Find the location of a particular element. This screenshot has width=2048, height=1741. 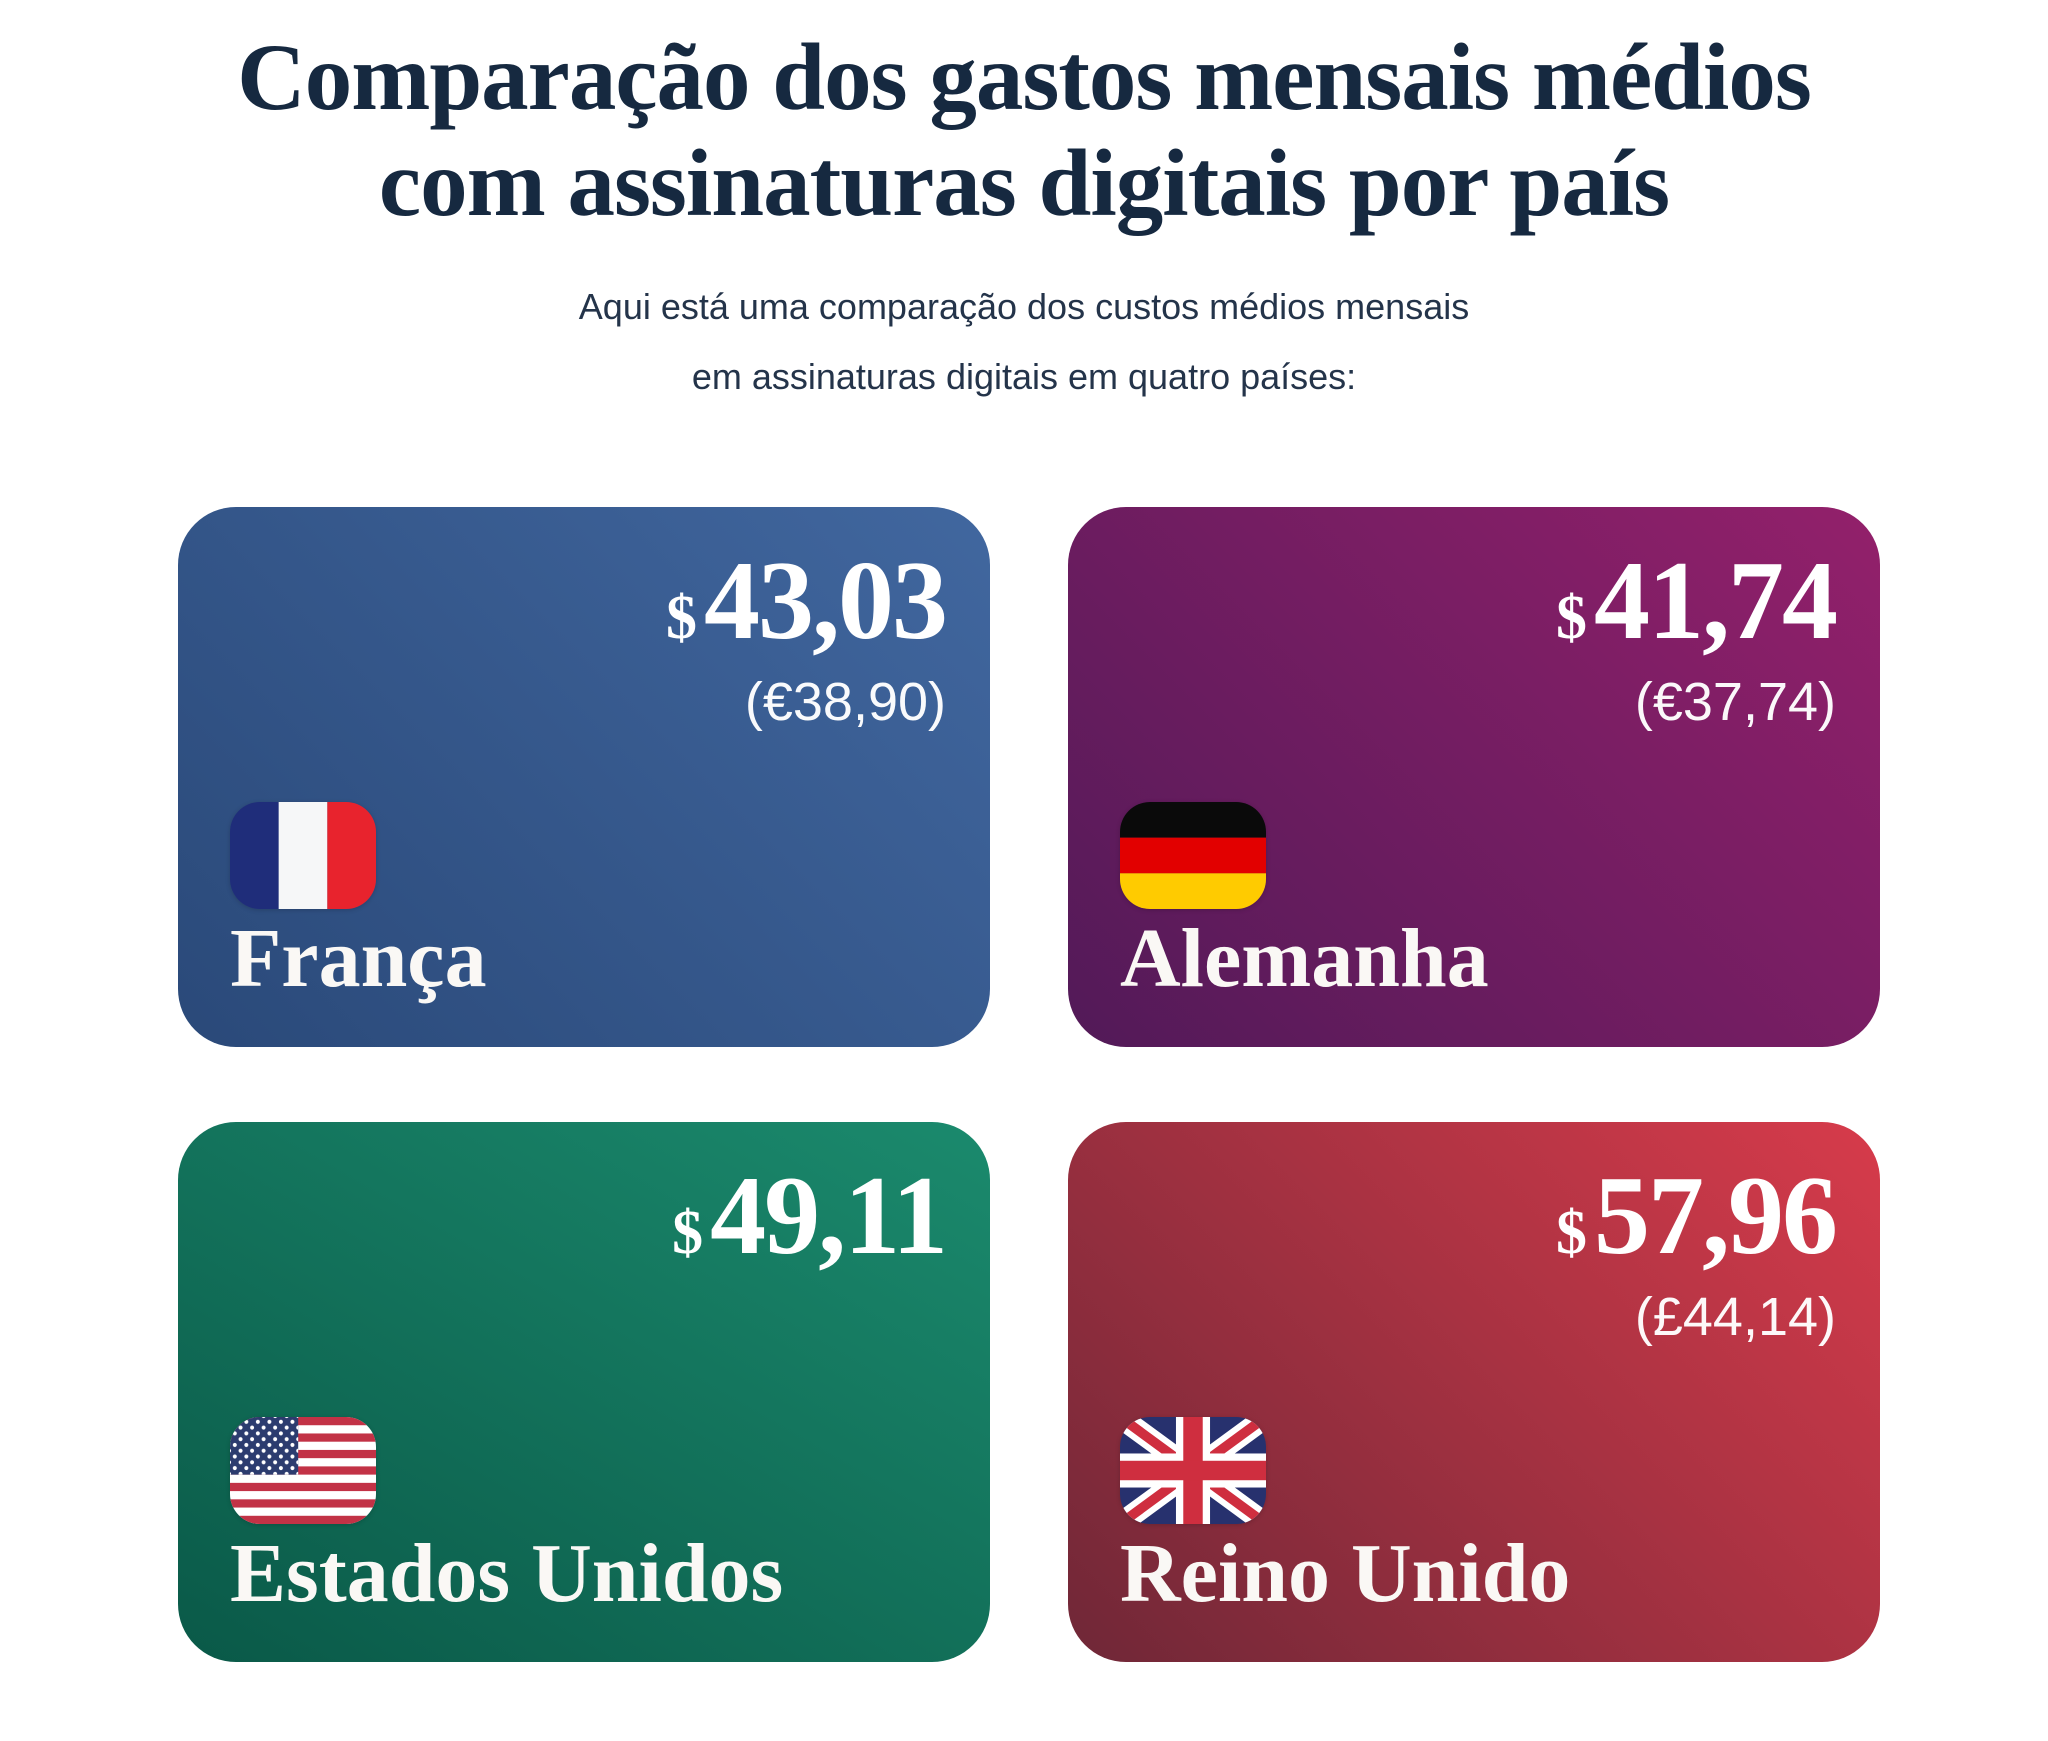

price-block: $57,96 (£44,14) is located at coordinates (1697, 1252).